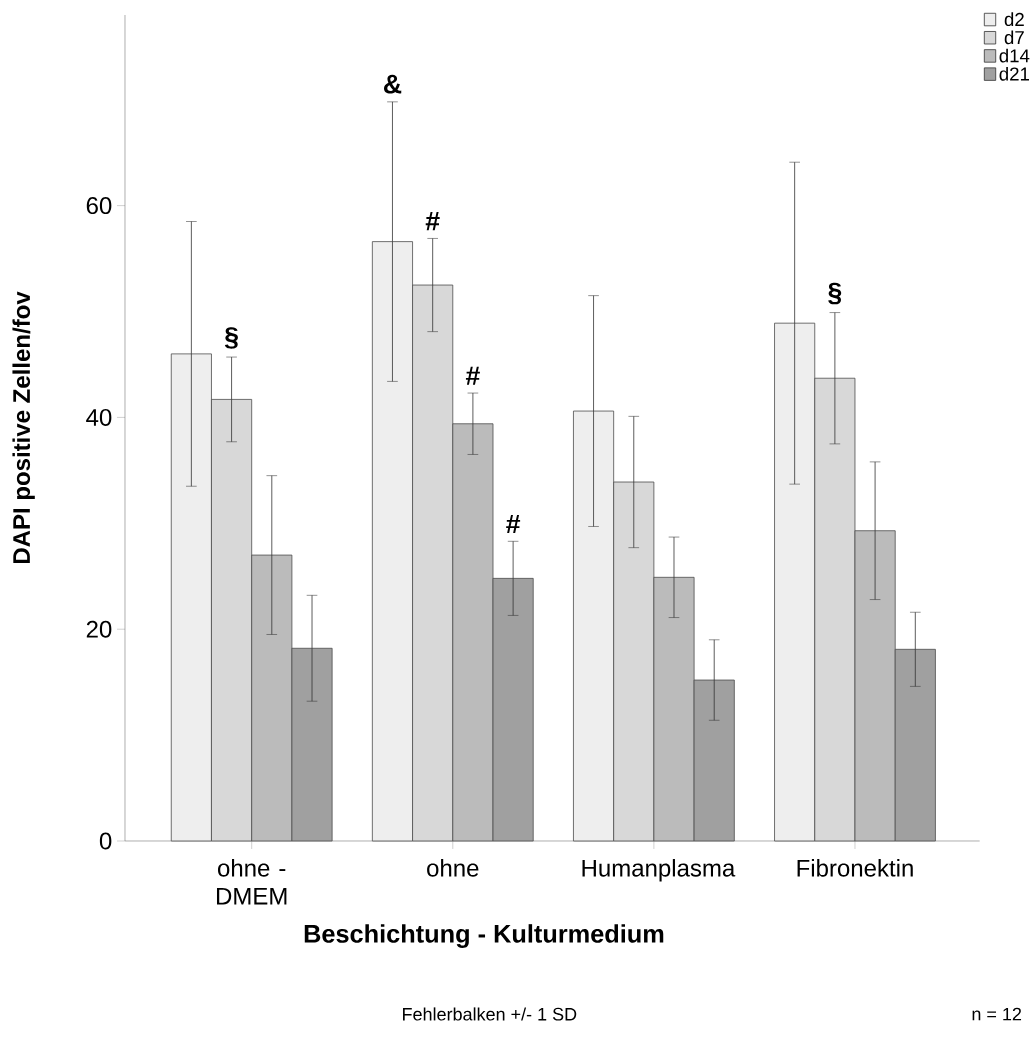 The image size is (1032, 1050). Describe the element at coordinates (855, 868) in the screenshot. I see `x-tick-label: Fibronektin` at that location.